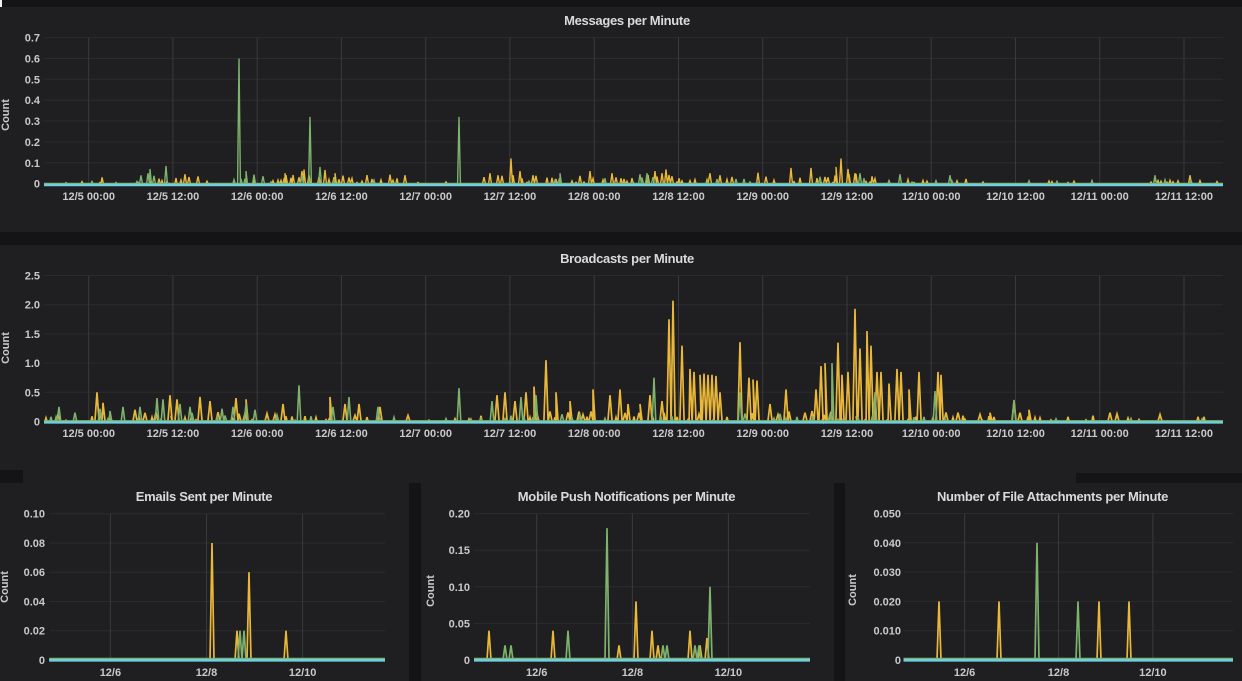 This screenshot has height=681, width=1242. I want to click on svg-text: Messages per Minute, so click(627, 20).